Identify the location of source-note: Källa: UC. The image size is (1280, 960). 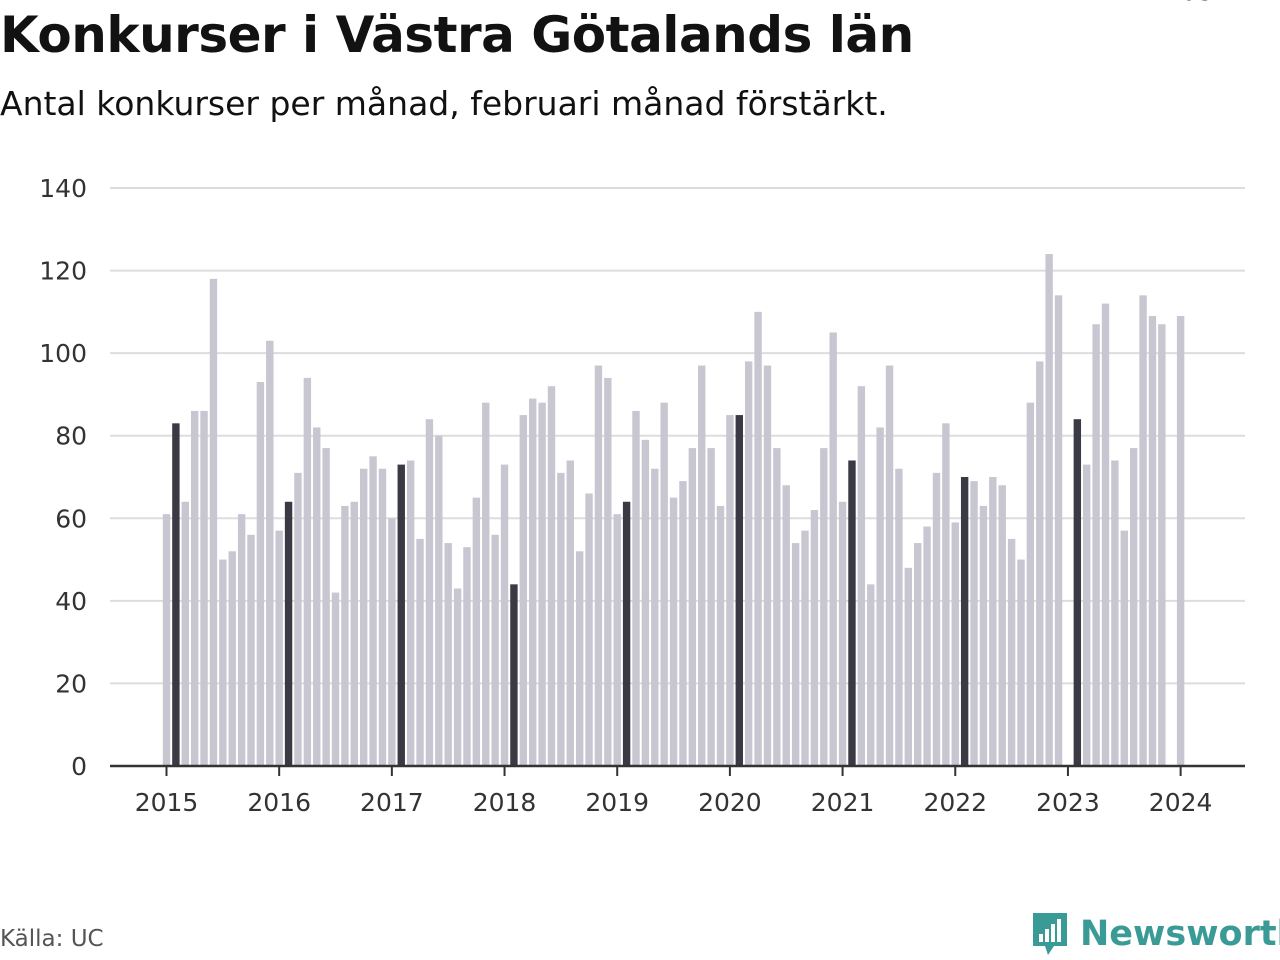
(52, 939).